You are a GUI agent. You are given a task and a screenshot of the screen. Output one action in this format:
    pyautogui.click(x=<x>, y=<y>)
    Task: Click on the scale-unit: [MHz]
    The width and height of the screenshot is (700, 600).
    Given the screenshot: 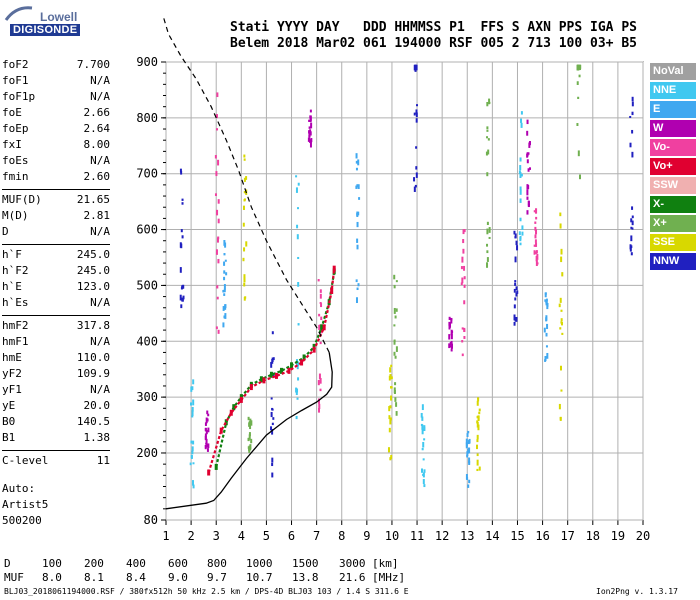 What is the action you would take?
    pyautogui.click(x=389, y=577)
    